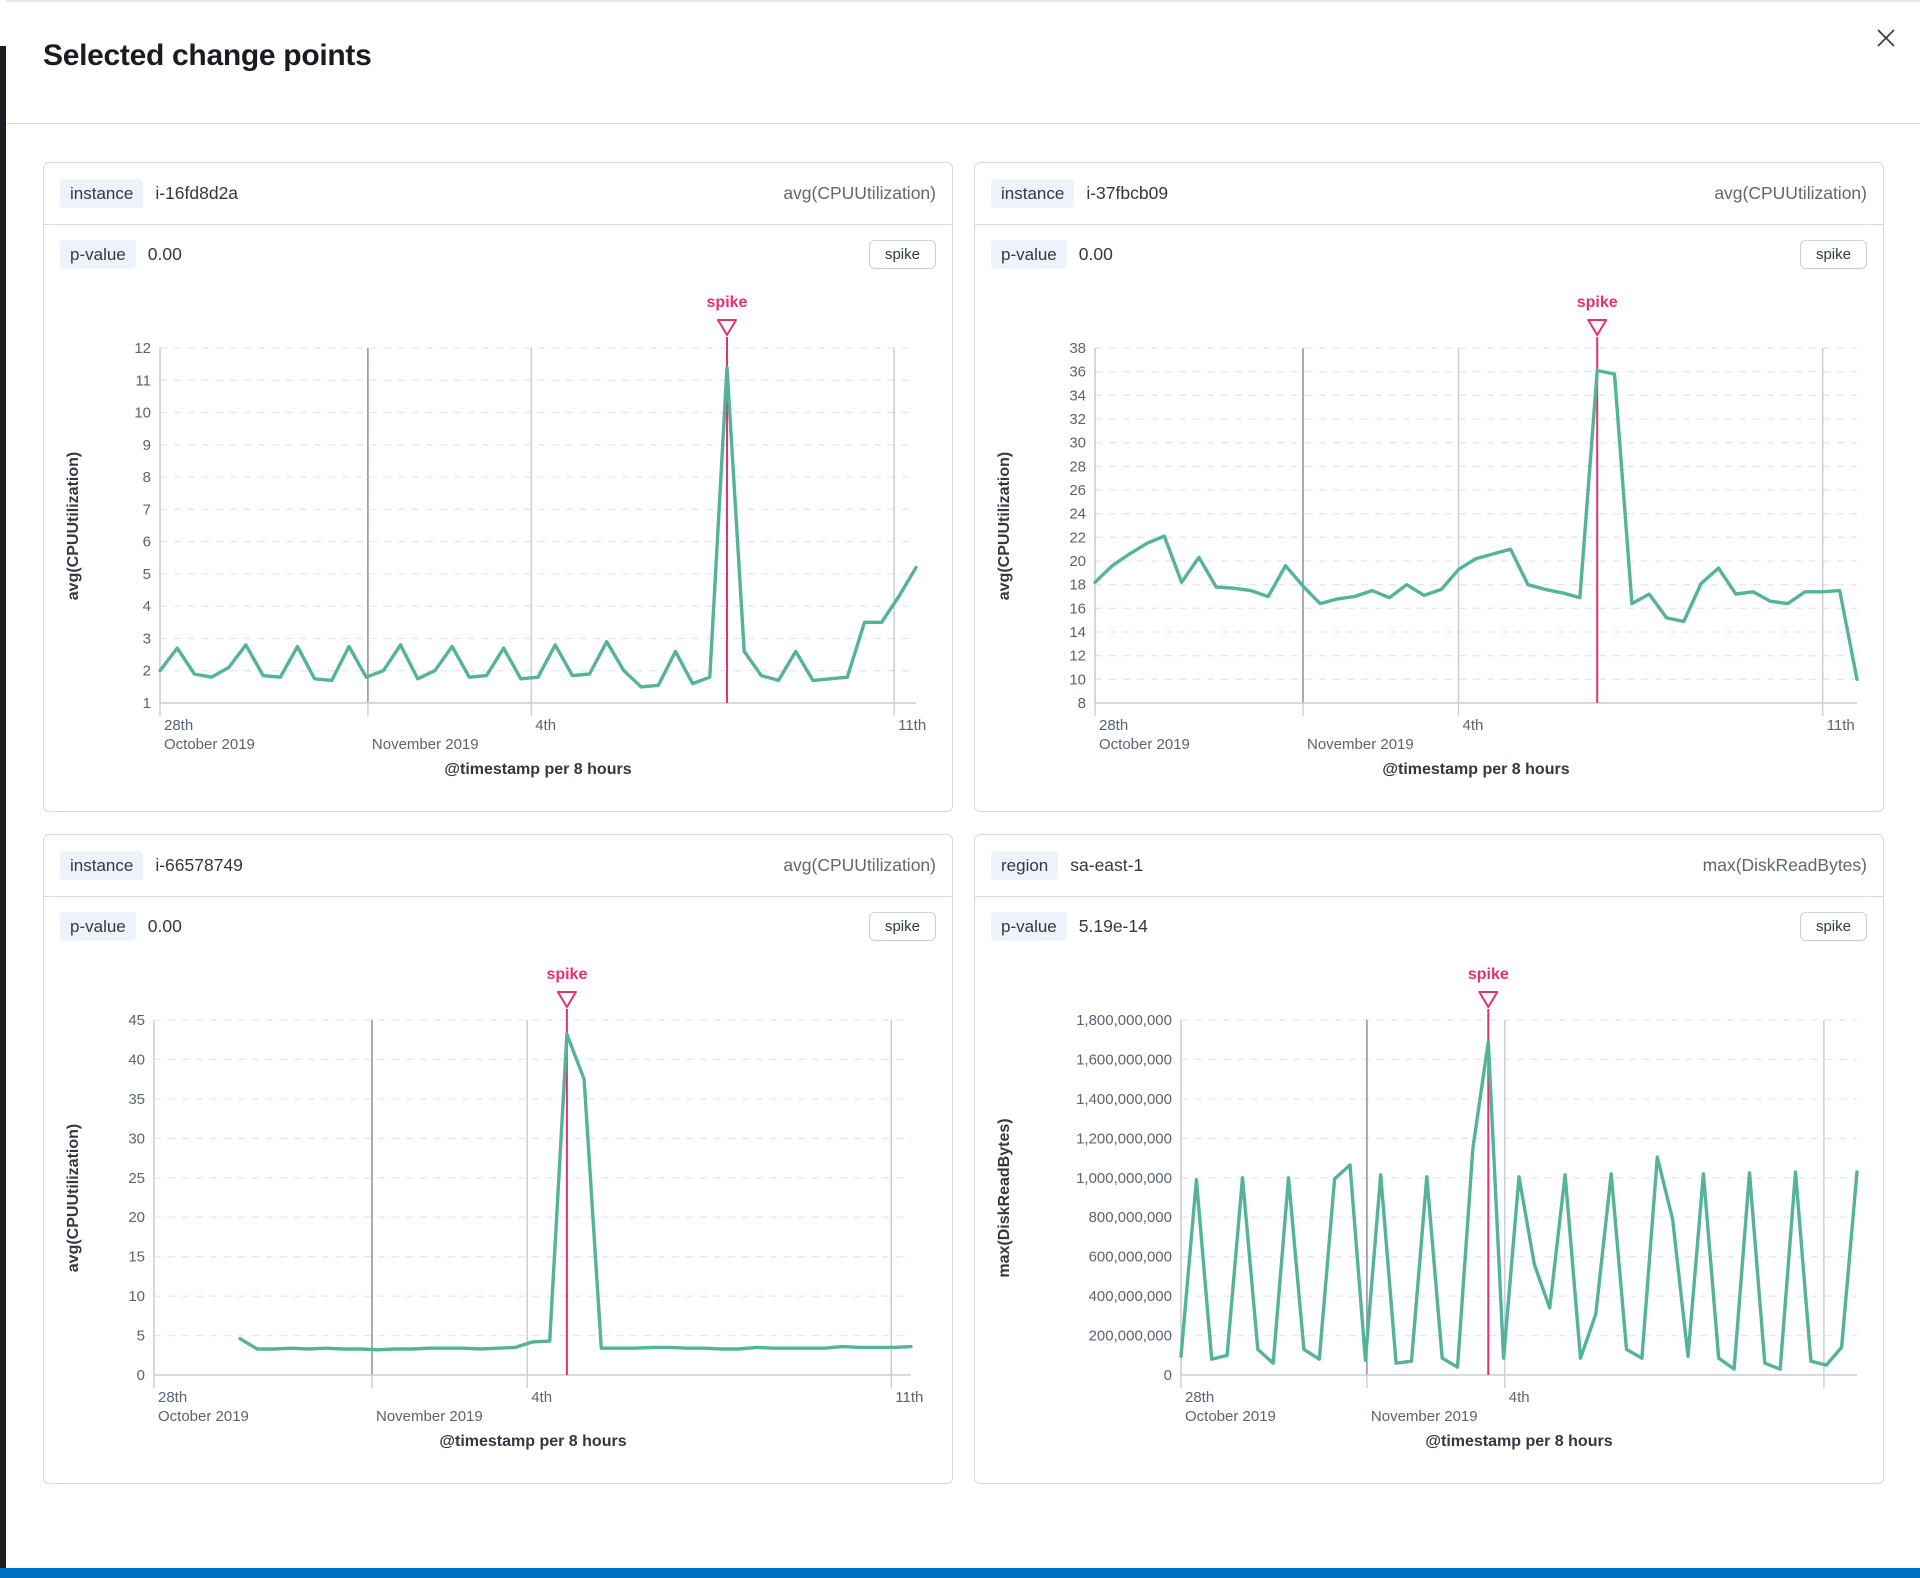  I want to click on svg-text: 7, so click(146, 509).